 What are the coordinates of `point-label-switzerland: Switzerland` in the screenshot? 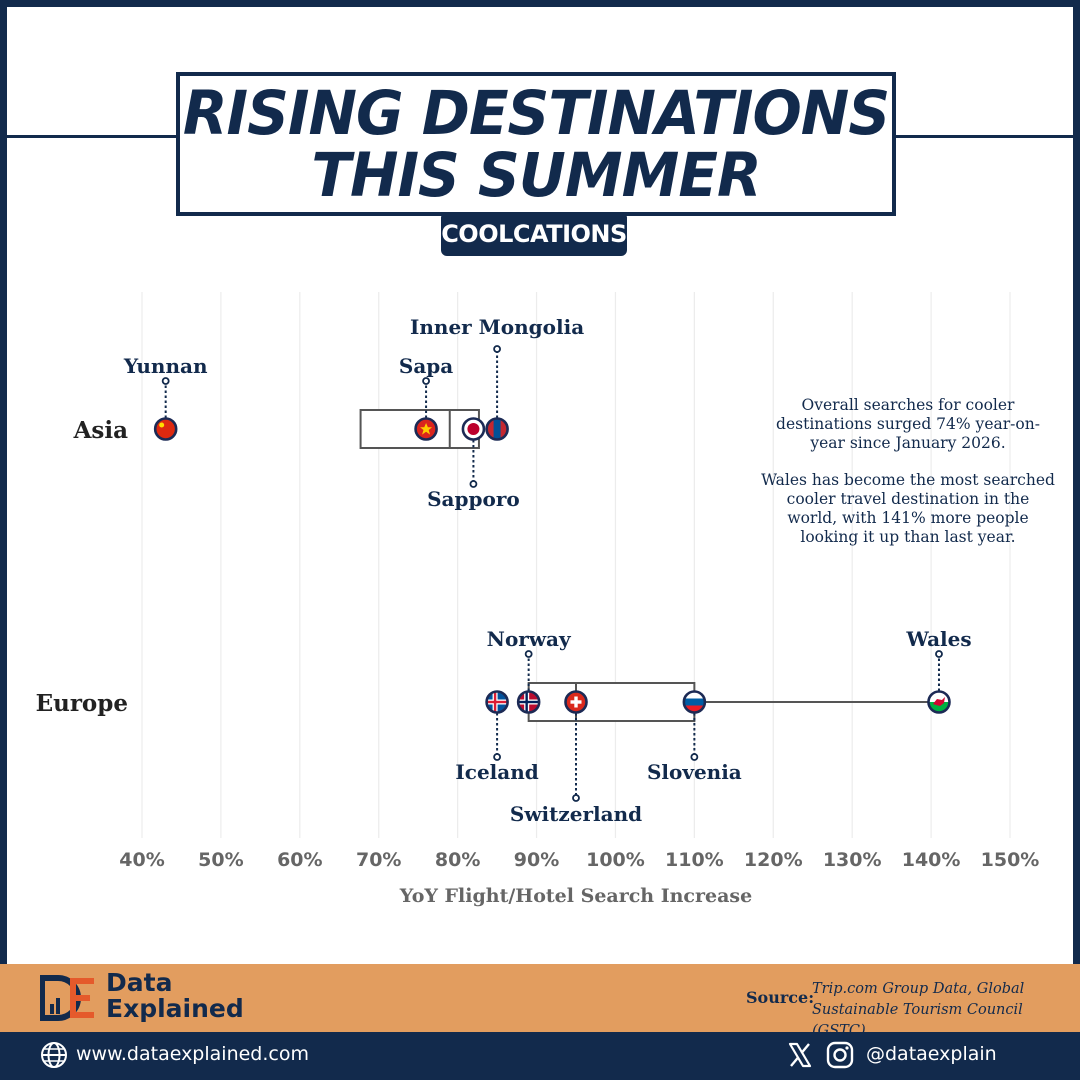 It's located at (576, 814).